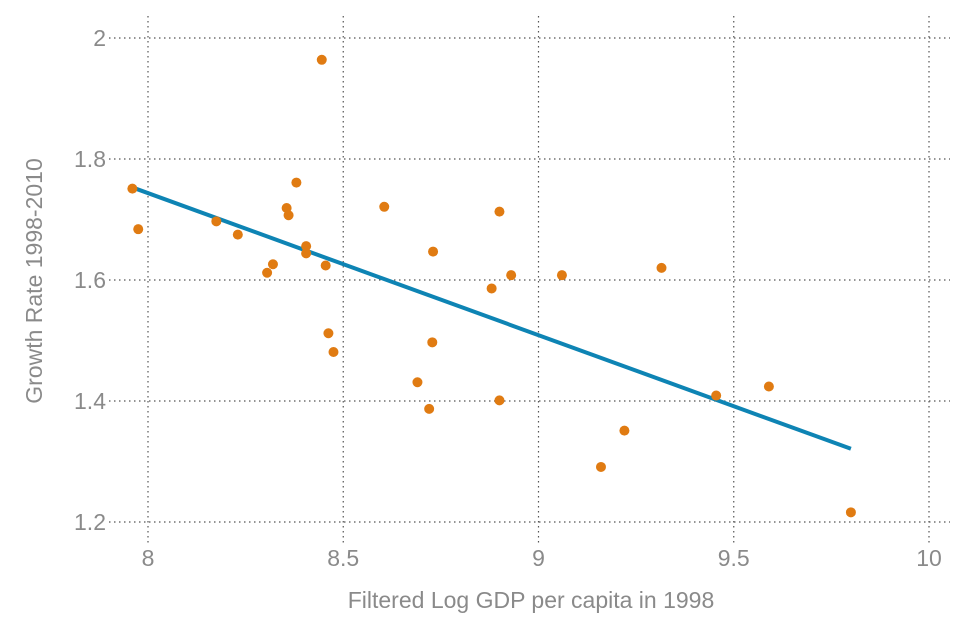  What do you see at coordinates (90, 401) in the screenshot?
I see `y-tick-label: 1.4` at bounding box center [90, 401].